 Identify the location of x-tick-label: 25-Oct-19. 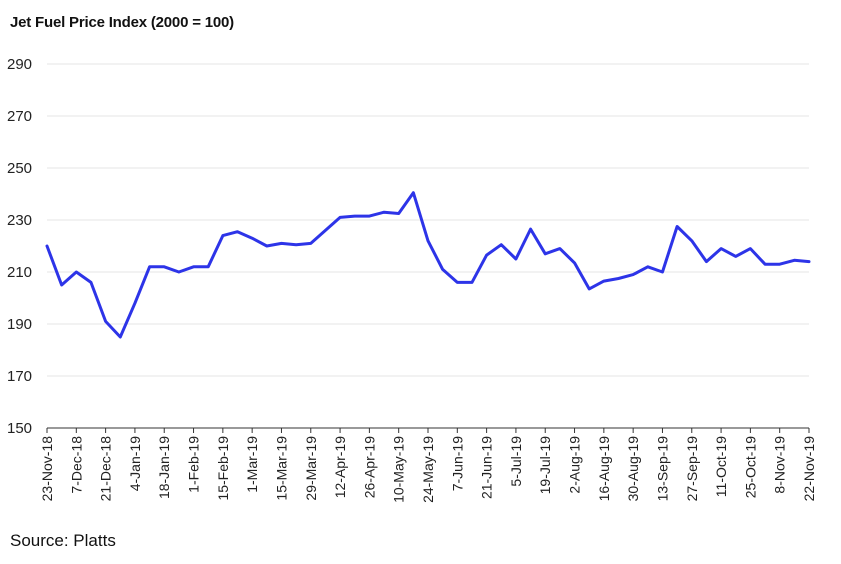
(750, 467).